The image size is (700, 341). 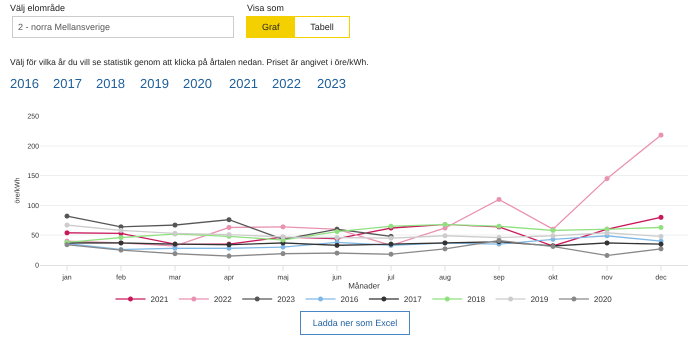 What do you see at coordinates (189, 62) in the screenshot?
I see `text: Välj för vilka år du vill se statistik genom att klicka på årtalen nedan. Priset är angivet i öre/kWh.` at bounding box center [189, 62].